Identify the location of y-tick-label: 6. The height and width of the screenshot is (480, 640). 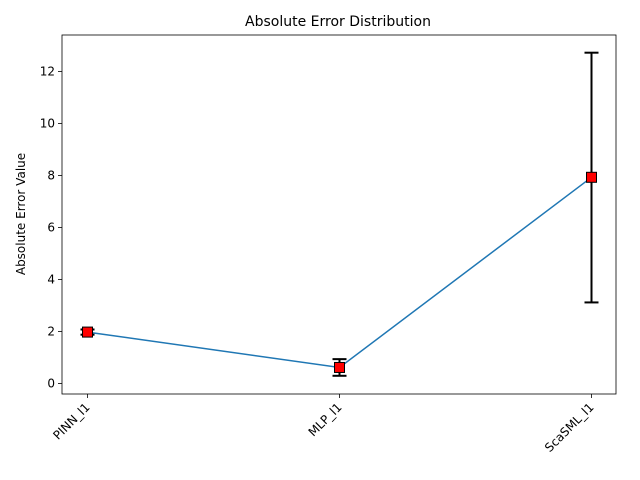
(51, 228).